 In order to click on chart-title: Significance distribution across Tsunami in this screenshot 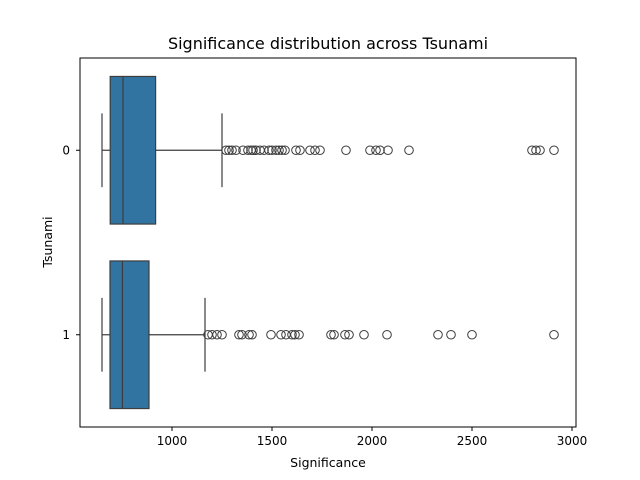, I will do `click(328, 43)`.